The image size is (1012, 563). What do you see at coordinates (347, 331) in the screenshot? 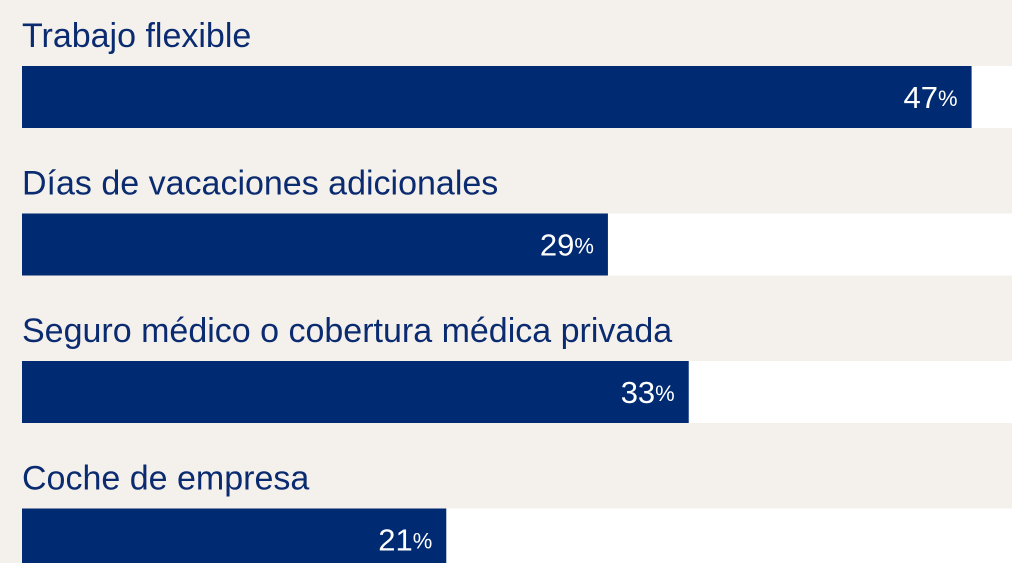
I see `category-label: Seguro médico o cobertura médica privada` at bounding box center [347, 331].